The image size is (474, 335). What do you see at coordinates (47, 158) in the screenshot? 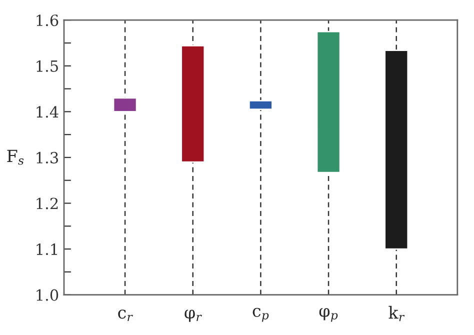
I see `y-tick-label: 1.3` at bounding box center [47, 158].